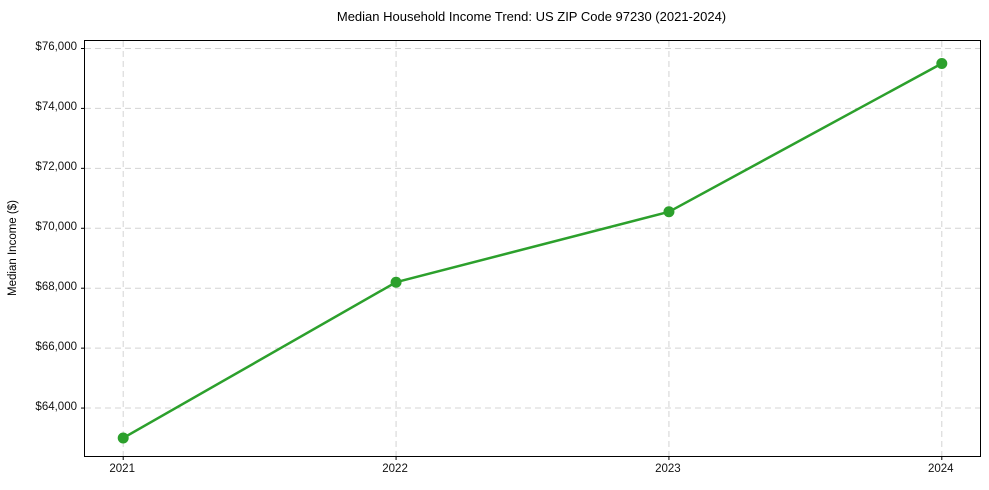 The image size is (989, 490). Describe the element at coordinates (56, 227) in the screenshot. I see `y-tick-label: $70,000` at that location.